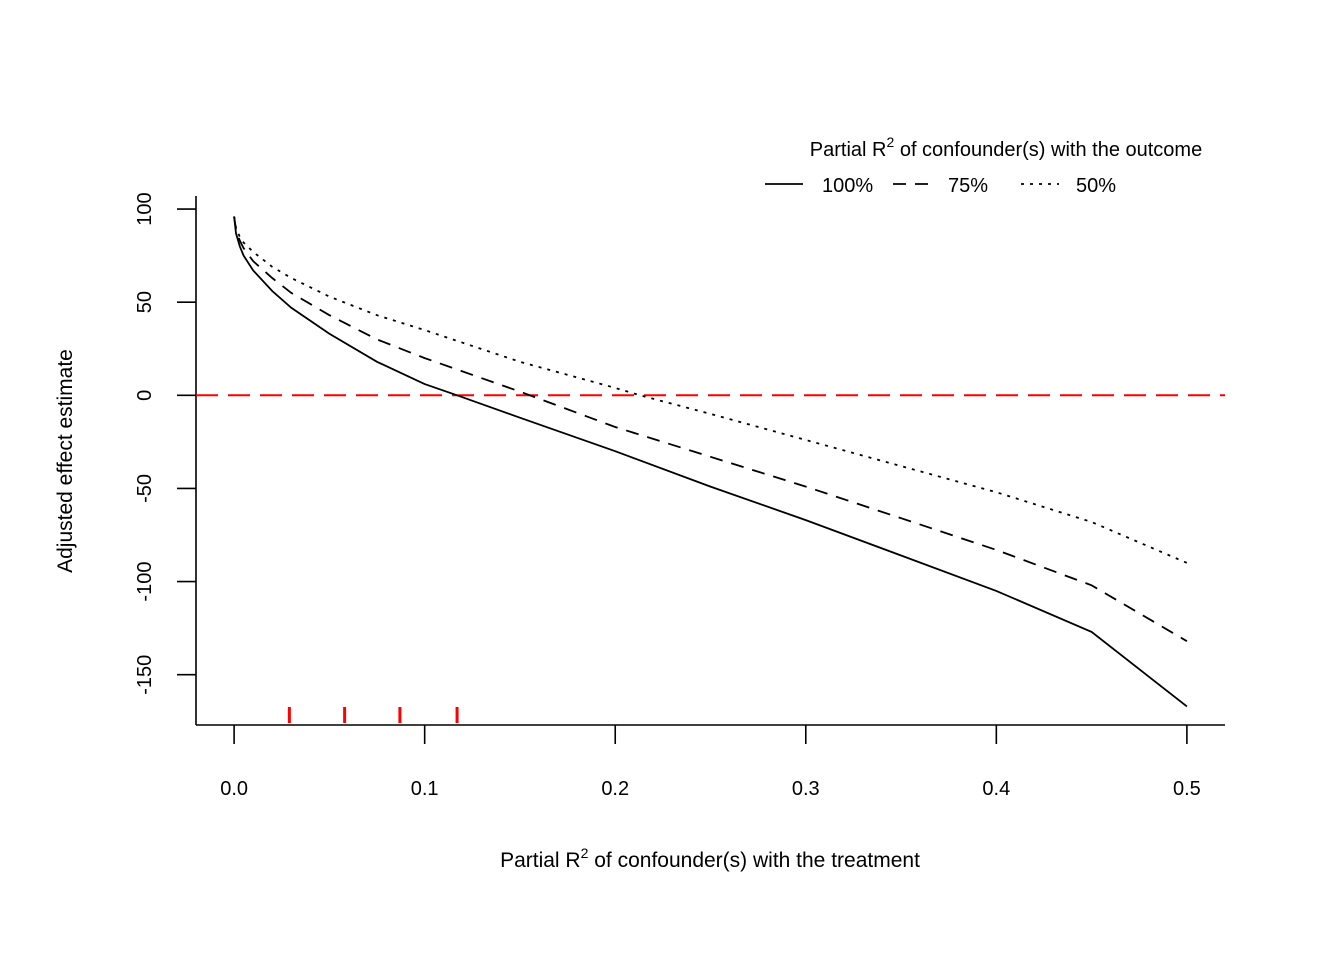 Image resolution: width=1344 pixels, height=960 pixels. Describe the element at coordinates (1187, 789) in the screenshot. I see `x-tick-label: 0.5` at that location.